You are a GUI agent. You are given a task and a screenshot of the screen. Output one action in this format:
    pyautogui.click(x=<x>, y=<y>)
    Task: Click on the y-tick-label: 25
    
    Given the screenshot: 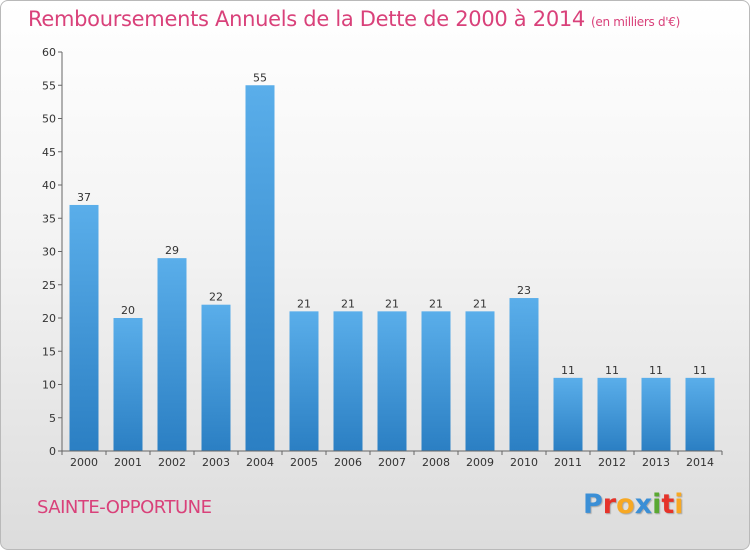 What is the action you would take?
    pyautogui.click(x=49, y=285)
    